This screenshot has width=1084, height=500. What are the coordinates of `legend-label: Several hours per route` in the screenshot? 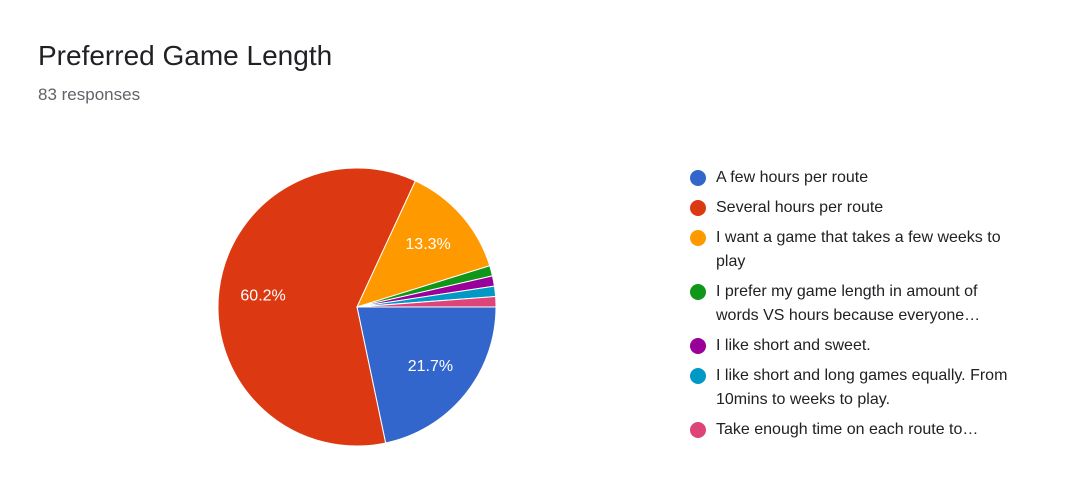 It's located at (800, 207).